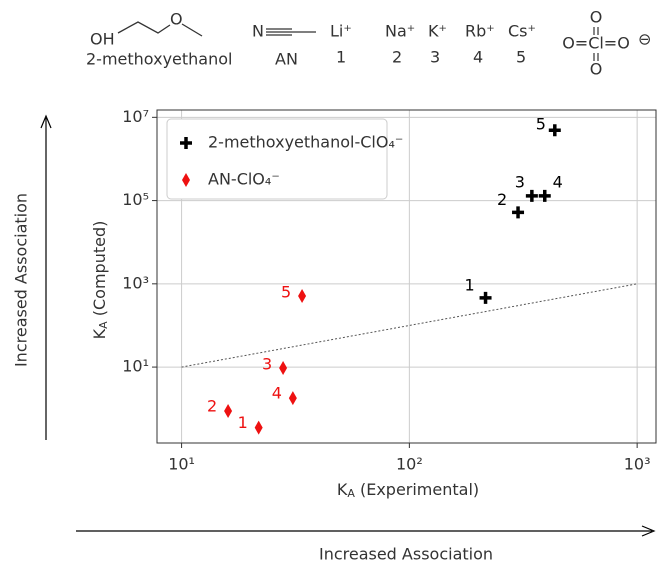 This screenshot has width=657, height=568. I want to click on label: 2-methoxyethanol, so click(159, 59).